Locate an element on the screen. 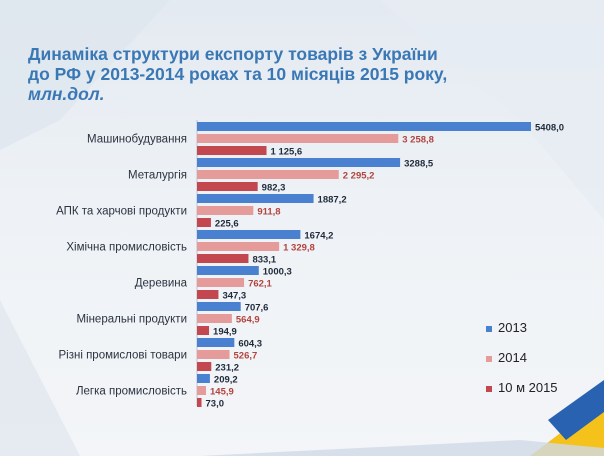 The height and width of the screenshot is (456, 604). legend-label-2013: 2013 is located at coordinates (512, 327).